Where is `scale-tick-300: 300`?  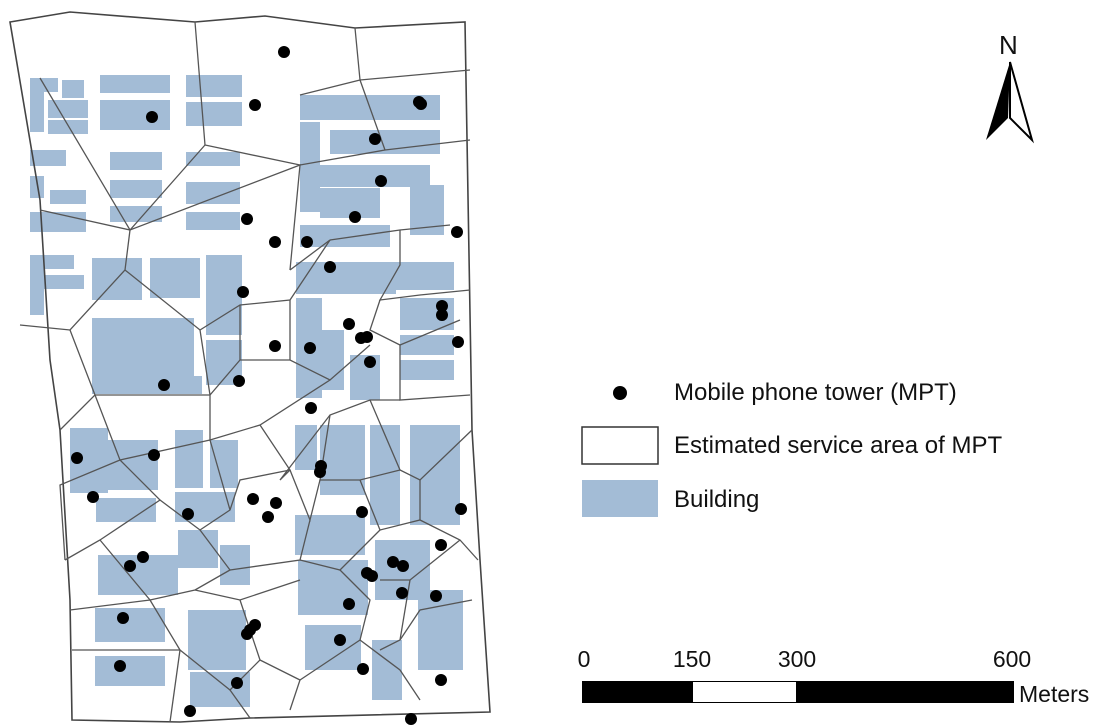 scale-tick-300: 300 is located at coordinates (797, 659).